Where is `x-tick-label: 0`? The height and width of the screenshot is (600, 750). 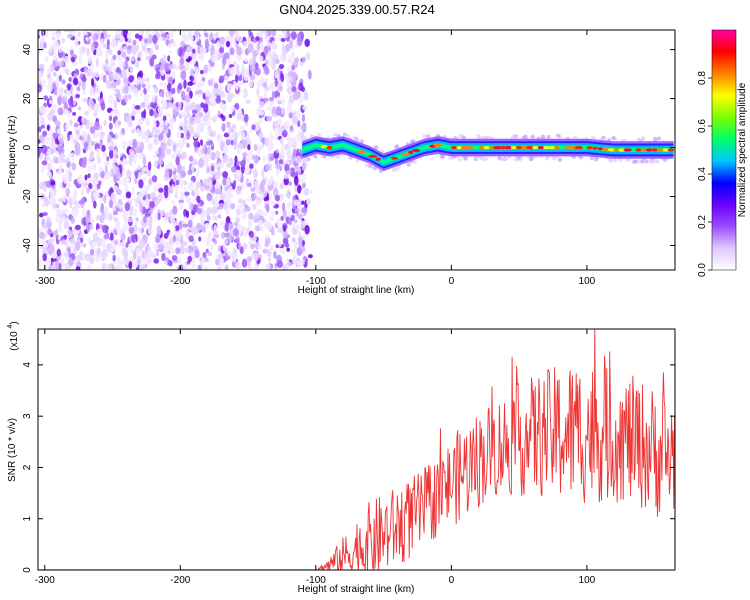
x-tick-label: 0 is located at coordinates (452, 281).